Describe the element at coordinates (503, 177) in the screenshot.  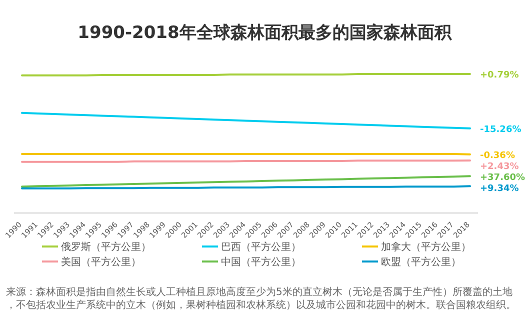
I see `annotation: +37.60%` at that location.